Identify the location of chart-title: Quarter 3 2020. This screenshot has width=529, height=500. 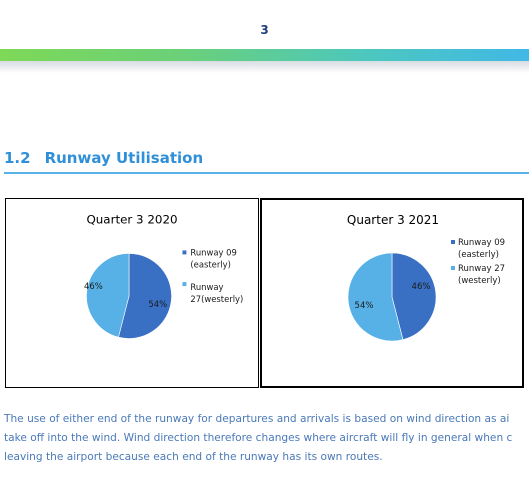
(131, 220).